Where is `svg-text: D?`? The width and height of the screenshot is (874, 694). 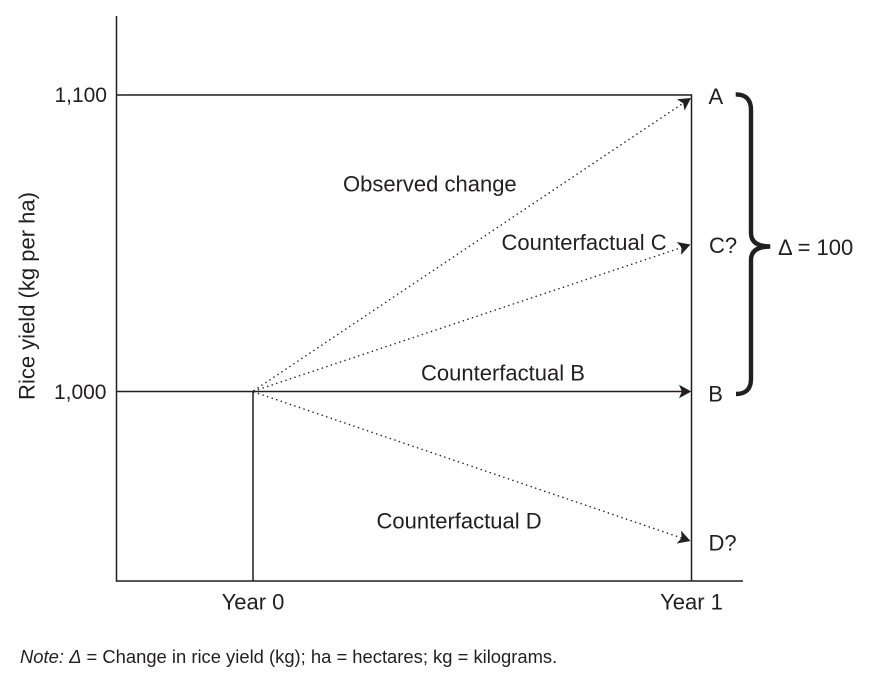
svg-text: D? is located at coordinates (723, 543).